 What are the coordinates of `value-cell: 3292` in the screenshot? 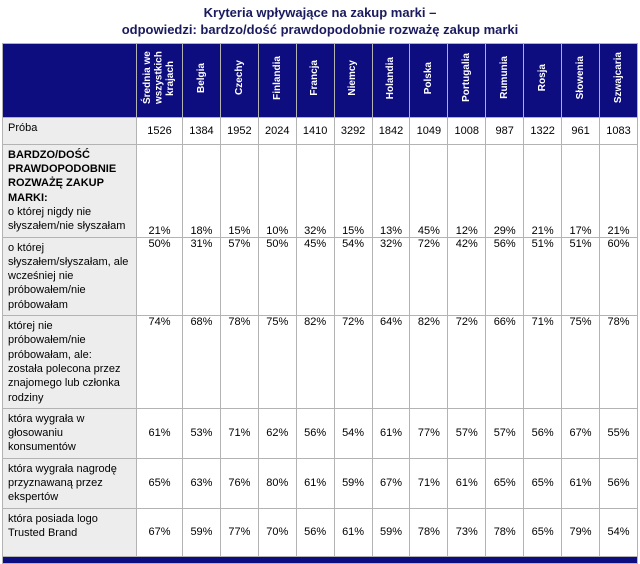 It's located at (353, 130).